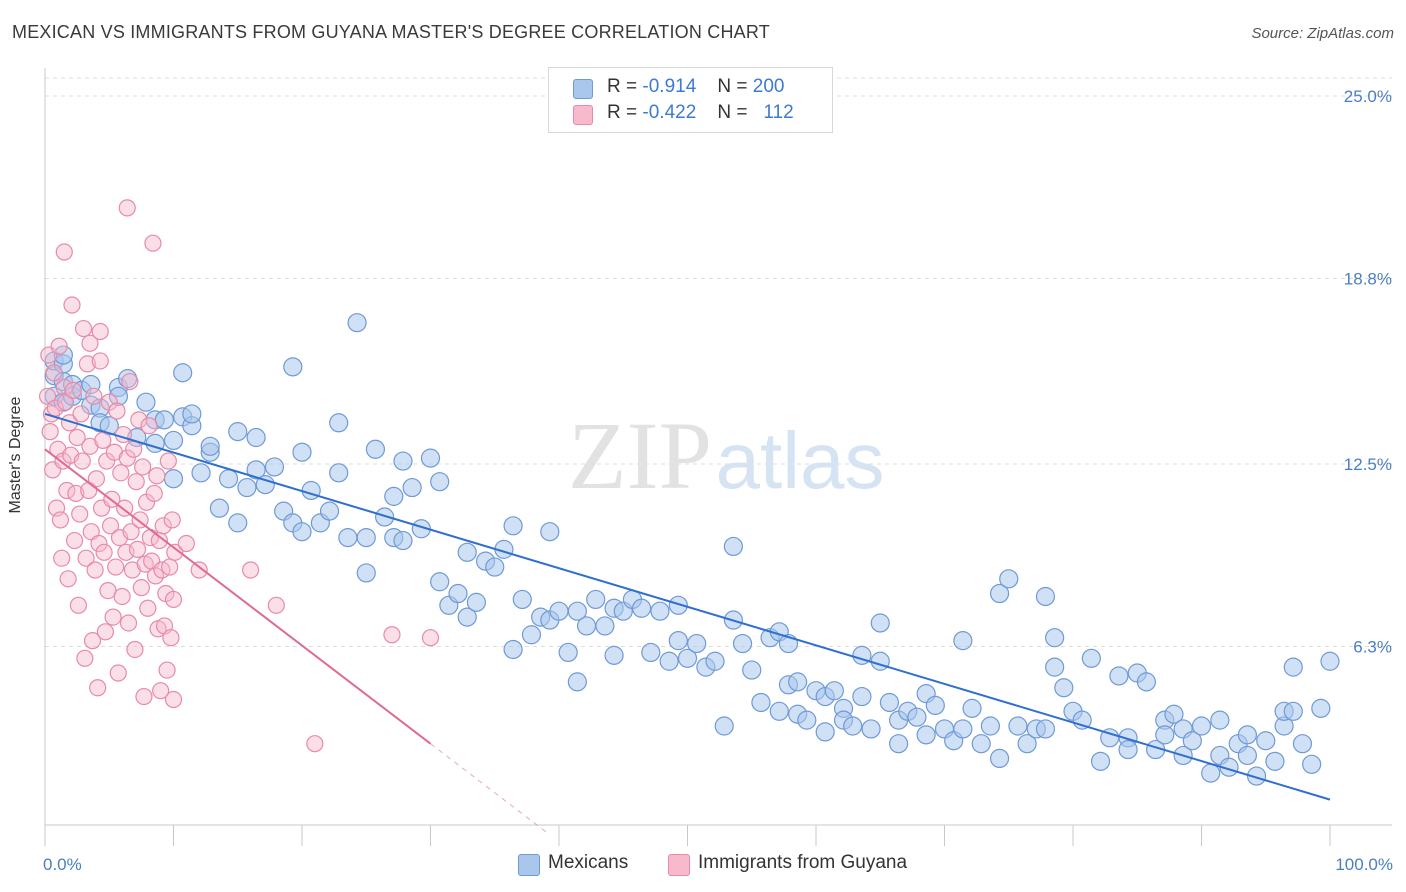 The width and height of the screenshot is (1406, 892). I want to click on bottom-legend-swatch-mexicans, so click(529, 865).